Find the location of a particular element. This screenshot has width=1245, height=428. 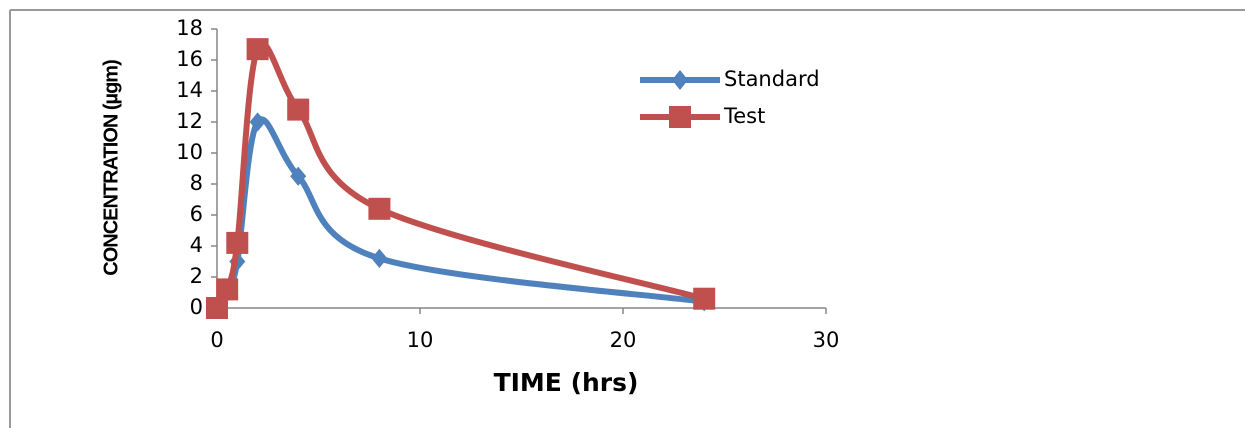

y-tick-label: 4 is located at coordinates (196, 245).